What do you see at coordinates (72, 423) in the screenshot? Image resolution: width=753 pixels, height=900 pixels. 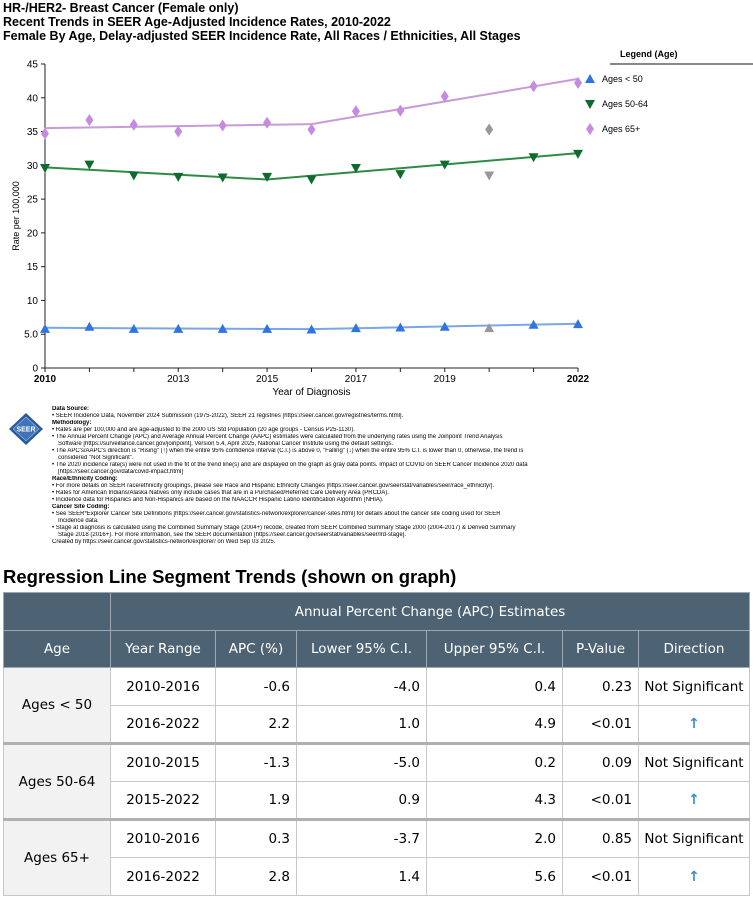 I see `footnote-heading: Methodology:` at bounding box center [72, 423].